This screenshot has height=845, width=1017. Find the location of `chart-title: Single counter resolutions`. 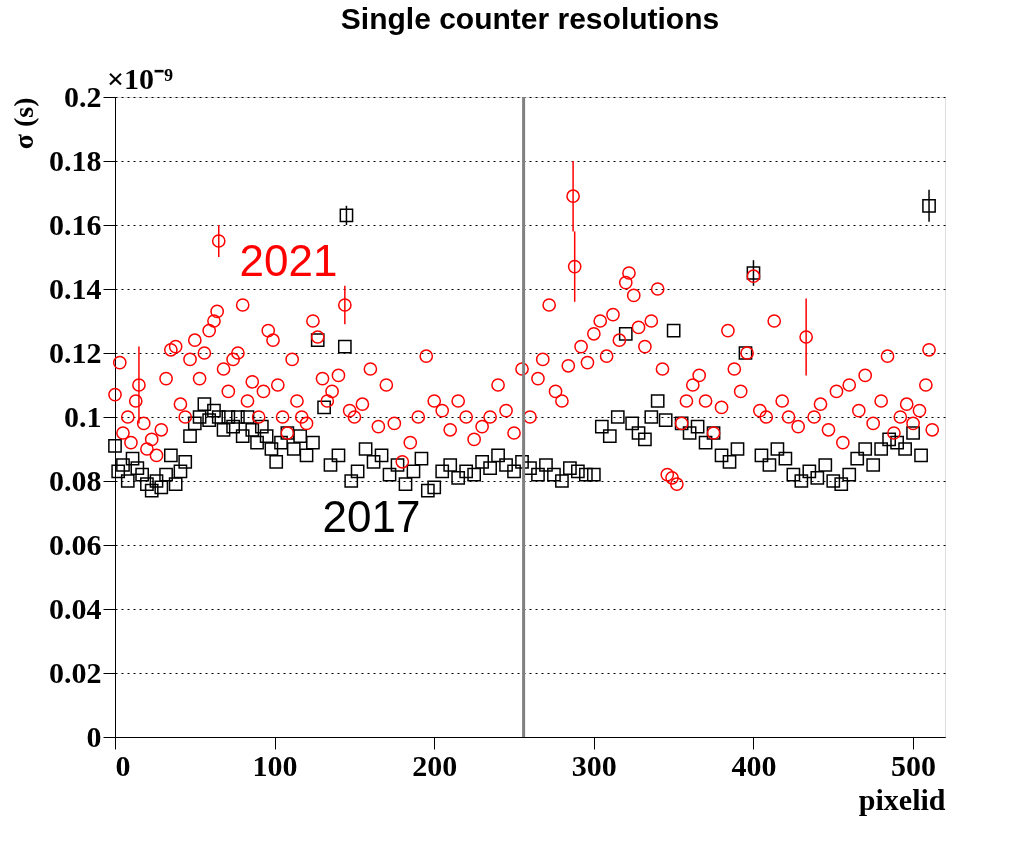

chart-title: Single counter resolutions is located at coordinates (530, 18).